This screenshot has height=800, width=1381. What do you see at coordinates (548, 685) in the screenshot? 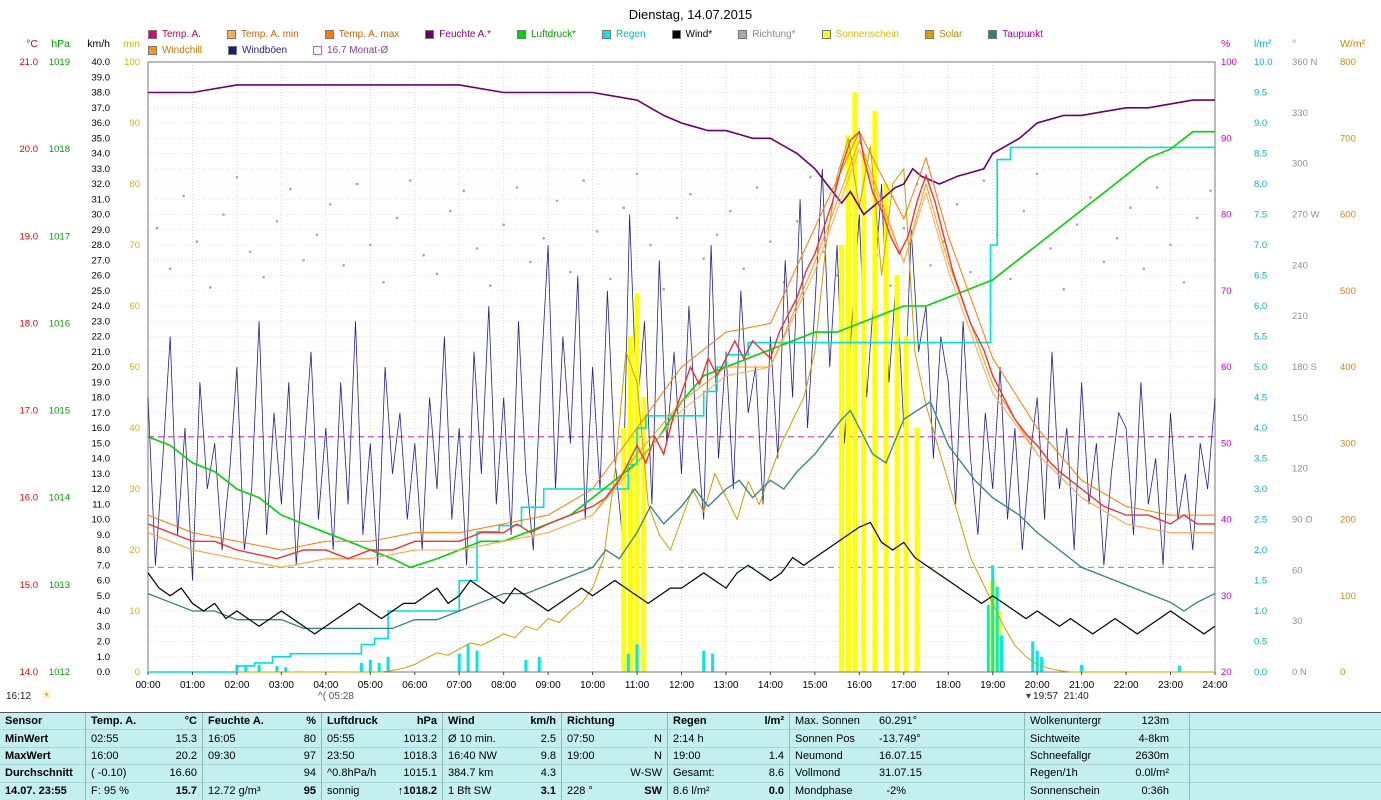
I see `x-tick-label: 09:00` at bounding box center [548, 685].